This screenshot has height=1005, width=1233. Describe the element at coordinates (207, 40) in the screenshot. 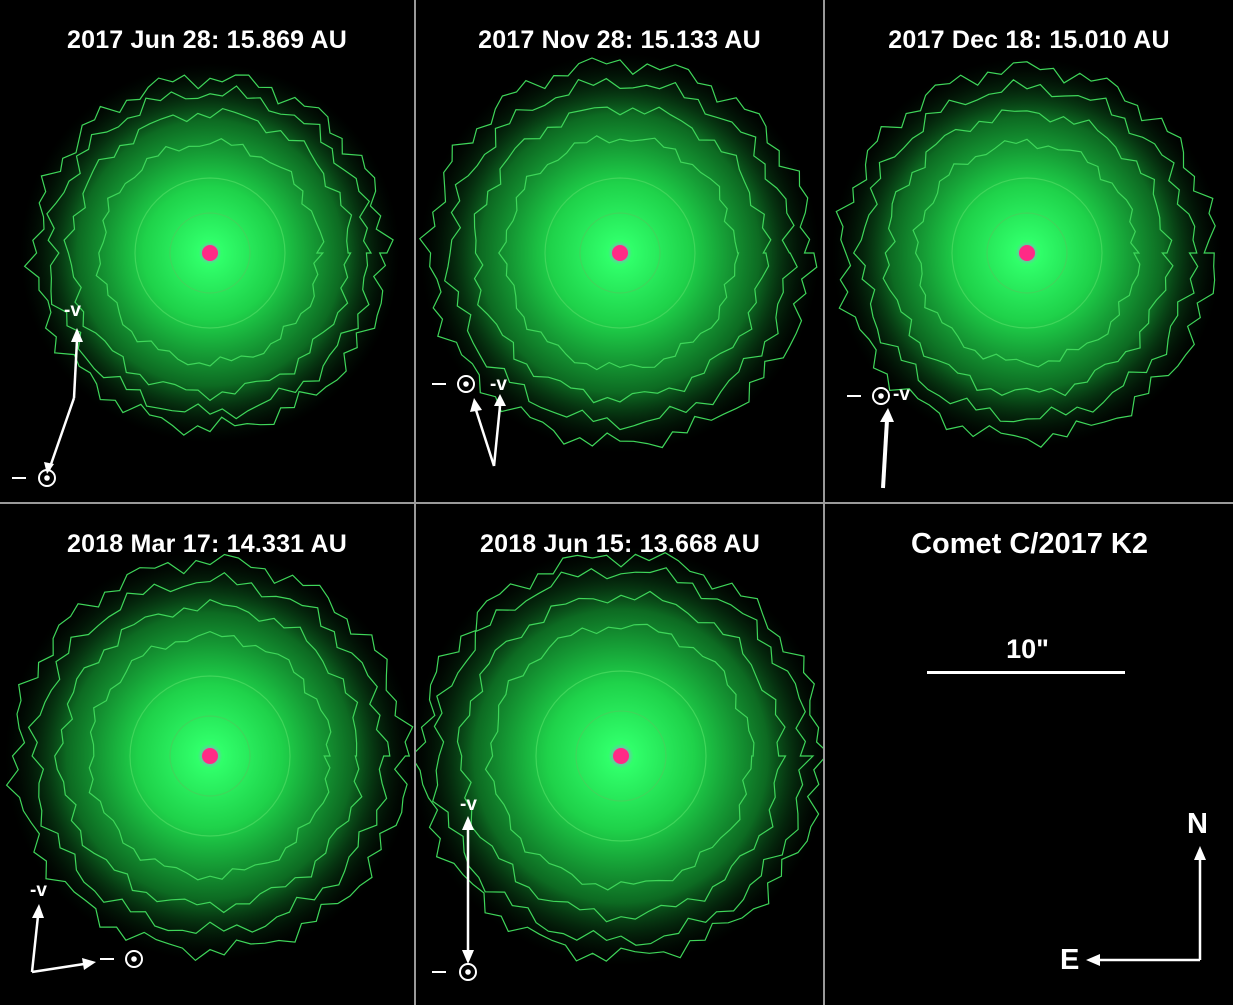

I see `panel-title: 2017 Jun 28: 15.869 AU` at that location.